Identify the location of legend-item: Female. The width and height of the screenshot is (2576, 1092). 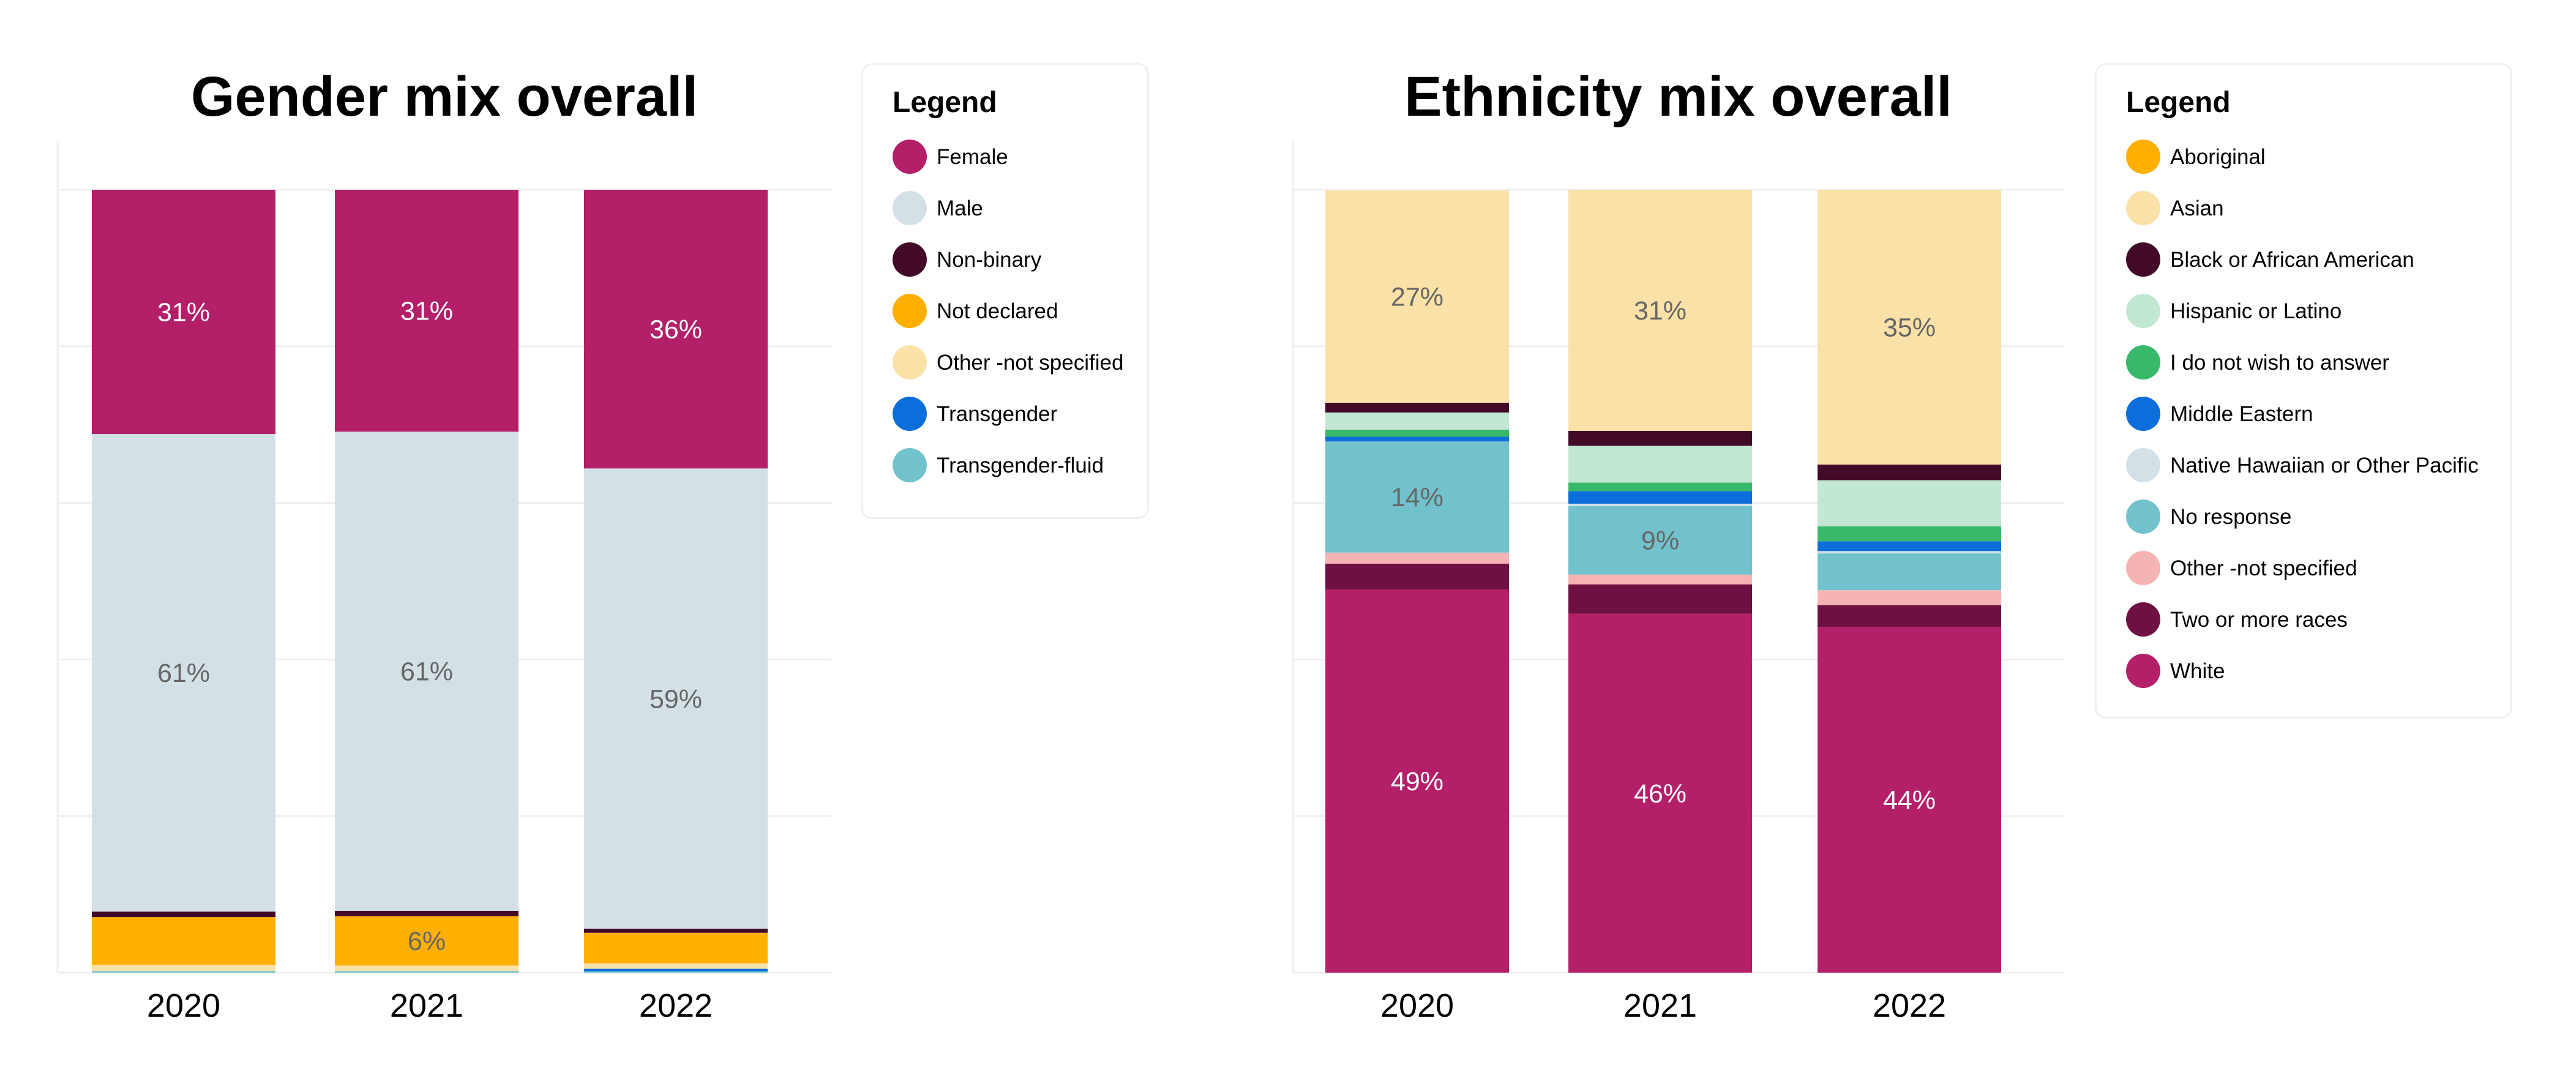
(951, 157).